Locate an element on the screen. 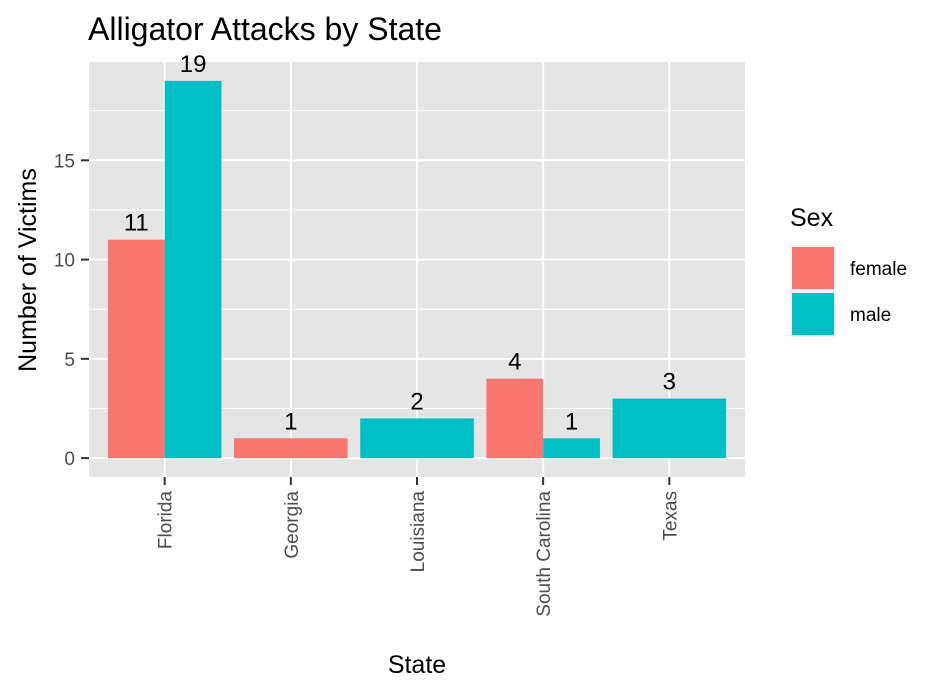 This screenshot has height=694, width=950. x-axis-title: State is located at coordinates (417, 665).